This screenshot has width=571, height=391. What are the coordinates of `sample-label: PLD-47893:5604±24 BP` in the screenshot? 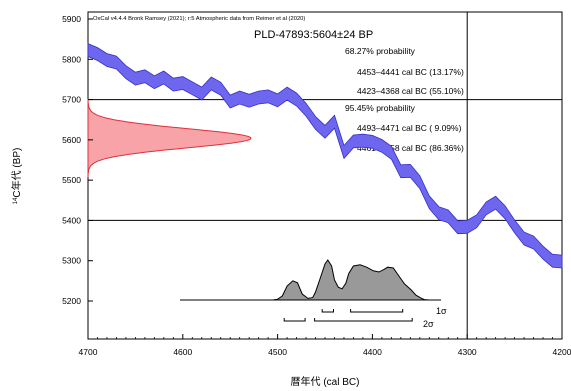 It's located at (313, 35).